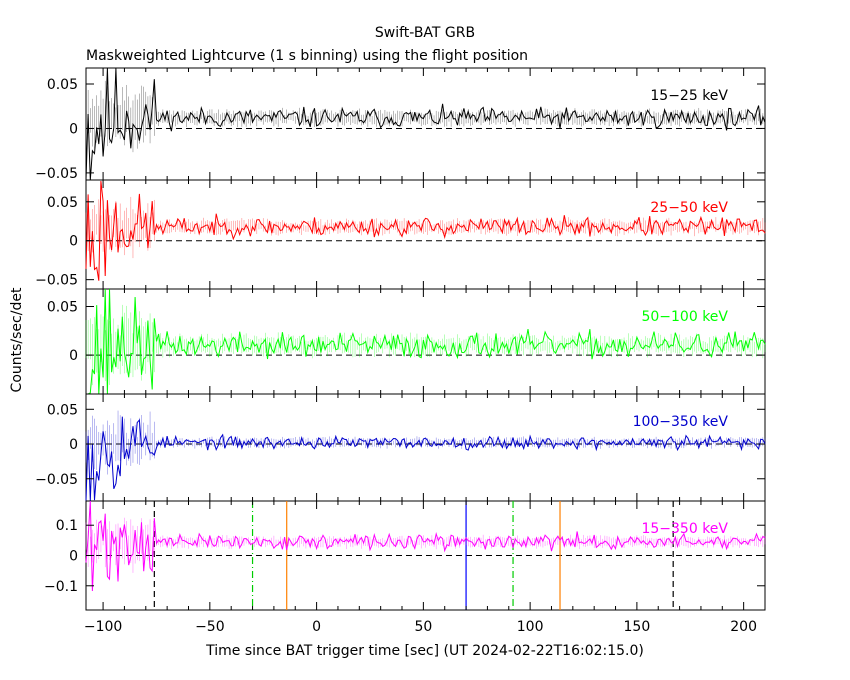  Describe the element at coordinates (689, 208) in the screenshot. I see `band-label: 25−50 keV` at that location.